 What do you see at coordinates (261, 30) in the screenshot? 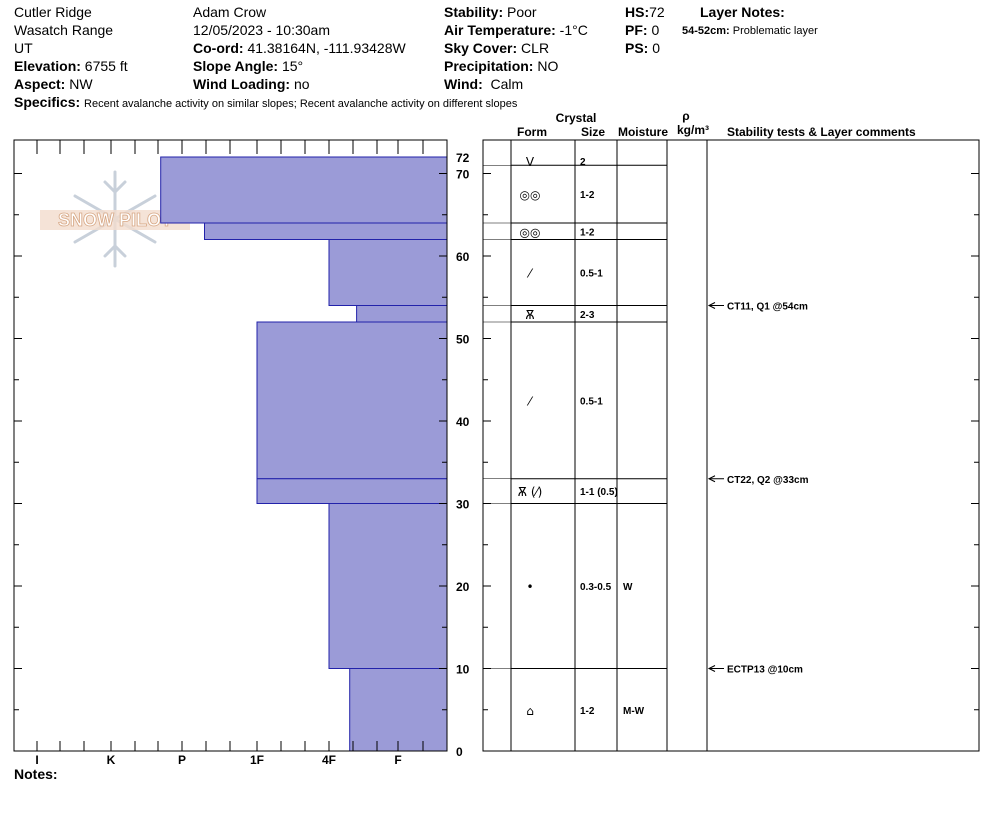
I see `datetime: 12/05/2023 - 10:30am` at bounding box center [261, 30].